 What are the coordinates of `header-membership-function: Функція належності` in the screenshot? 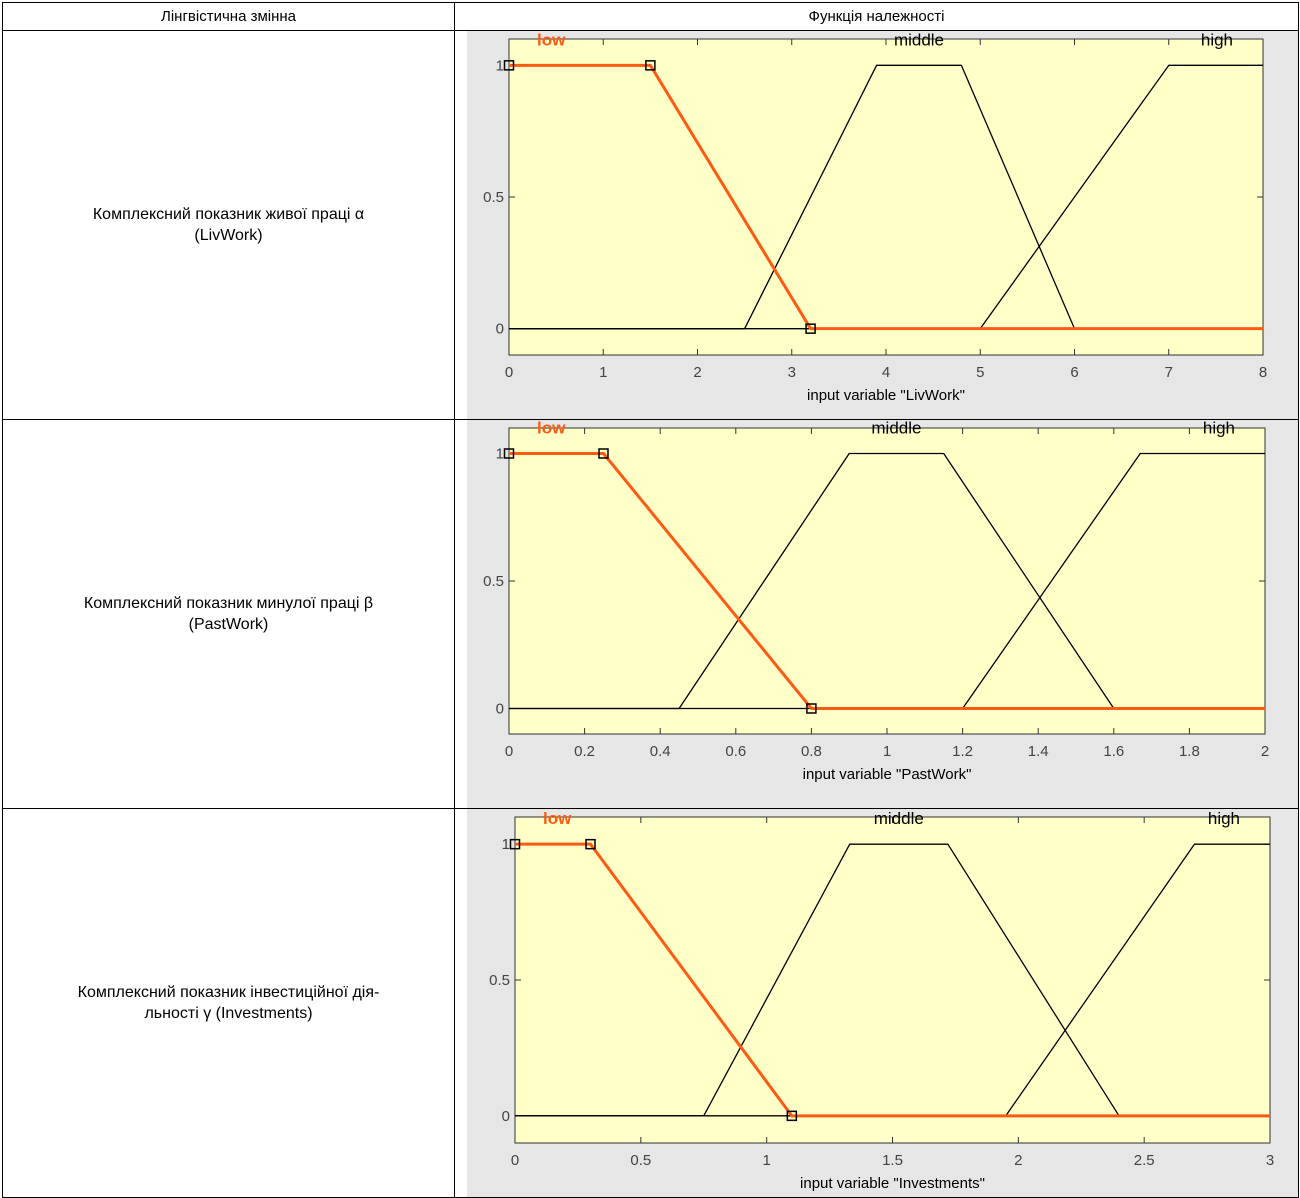 It's located at (876, 16).